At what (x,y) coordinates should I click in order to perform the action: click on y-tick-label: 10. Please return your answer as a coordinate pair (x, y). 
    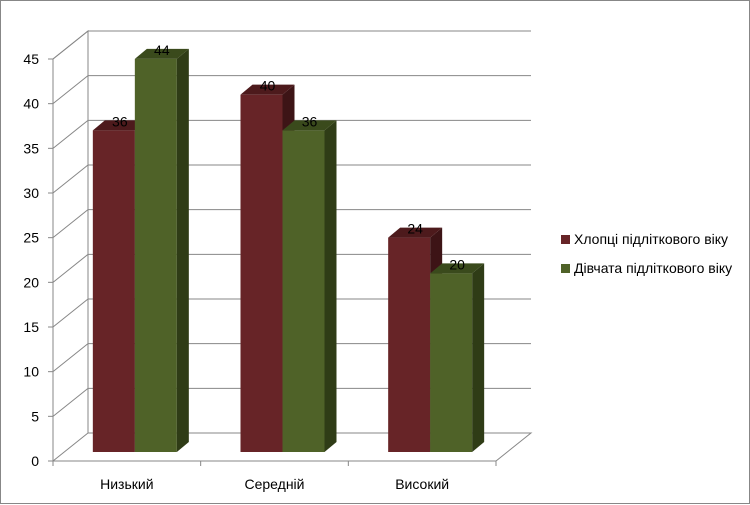
    Looking at the image, I should click on (31, 372).